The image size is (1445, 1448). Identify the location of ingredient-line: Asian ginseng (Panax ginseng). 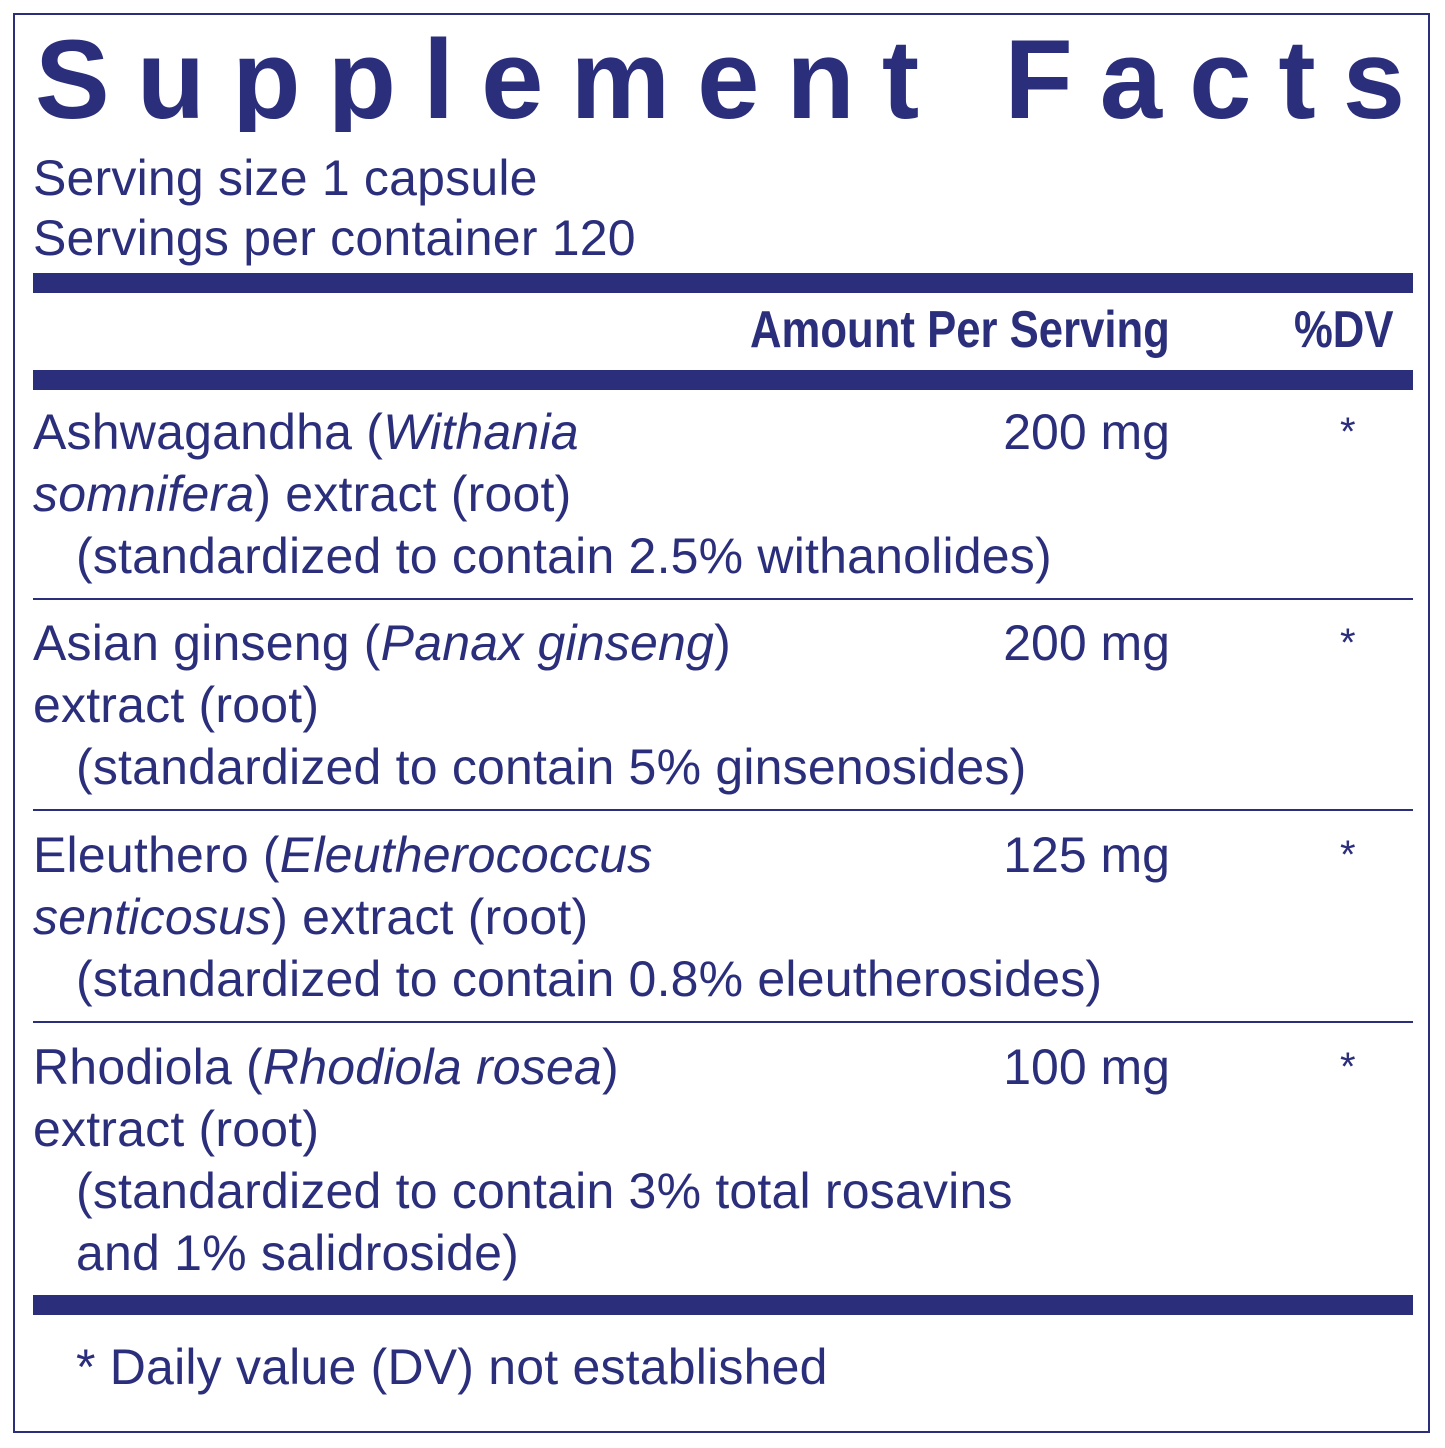
(382, 643).